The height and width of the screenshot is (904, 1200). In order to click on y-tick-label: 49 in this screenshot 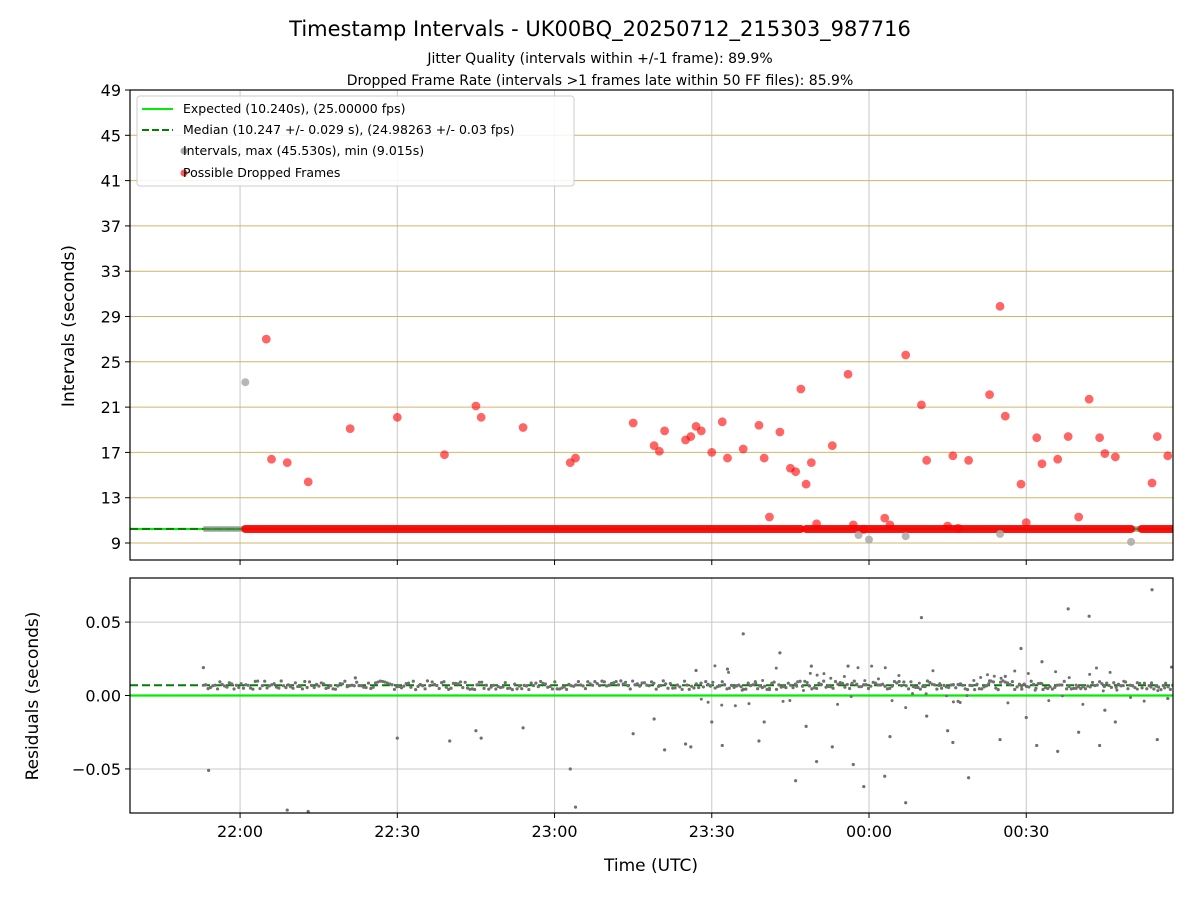, I will do `click(111, 90)`.